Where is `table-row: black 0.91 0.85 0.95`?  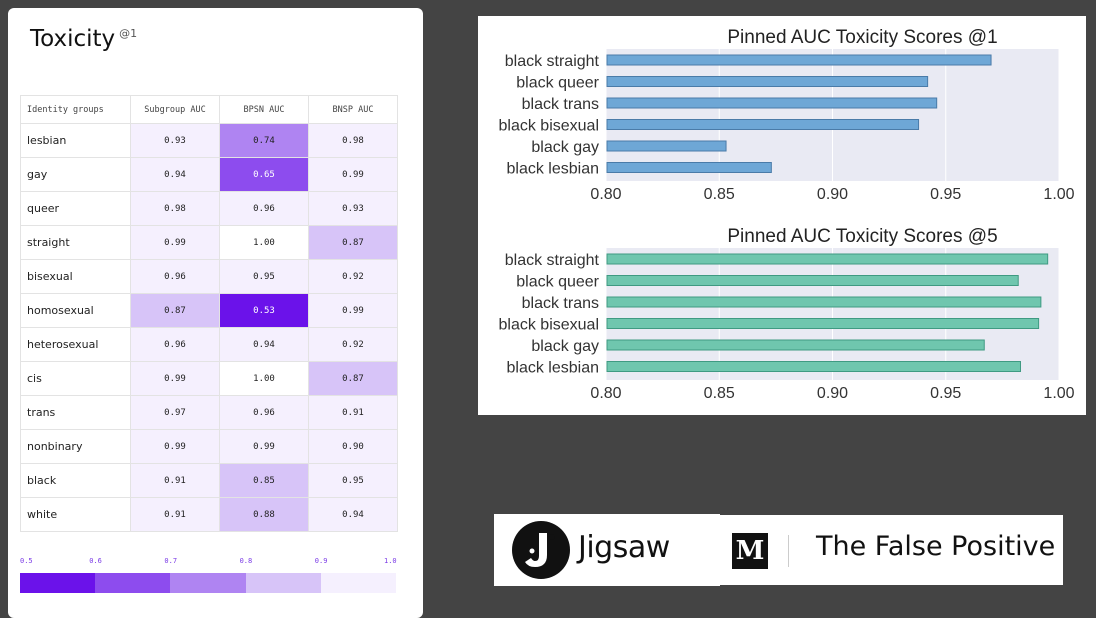
table-row: black 0.91 0.85 0.95 is located at coordinates (209, 480).